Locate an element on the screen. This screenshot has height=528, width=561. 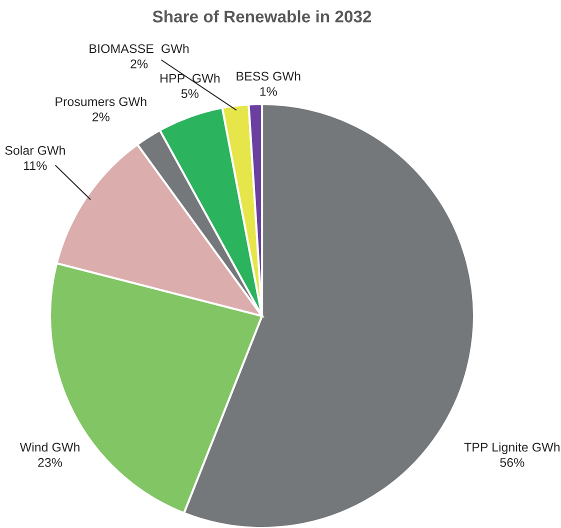
slice-label: Wind GWh is located at coordinates (50, 447).